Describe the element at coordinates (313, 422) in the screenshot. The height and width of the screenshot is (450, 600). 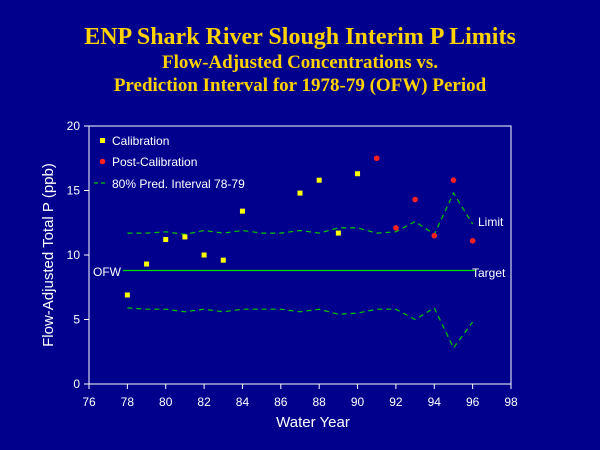
I see `x-axis-label: Water Year` at that location.